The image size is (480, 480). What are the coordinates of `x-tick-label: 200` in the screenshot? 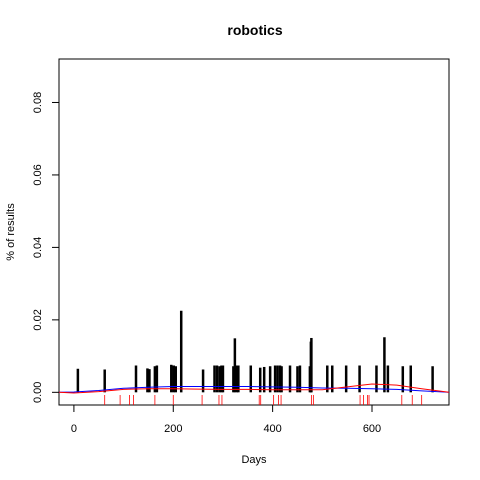 It's located at (173, 429).